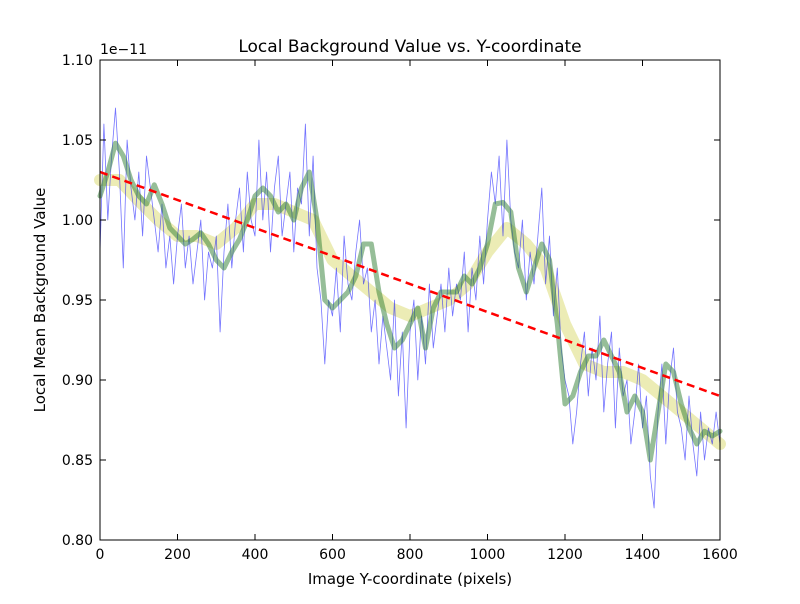 The height and width of the screenshot is (604, 800). I want to click on x-tick-label: 800, so click(410, 555).